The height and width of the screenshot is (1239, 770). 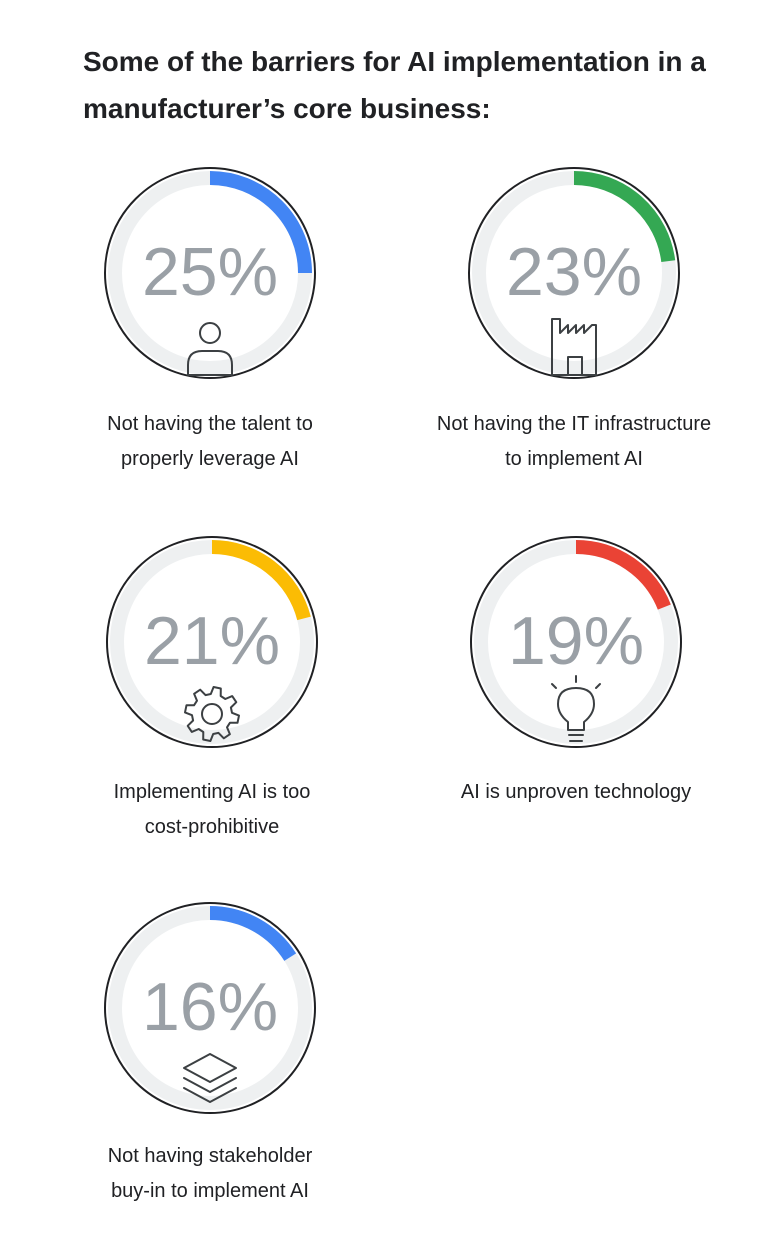 I want to click on gauge-percent-label: 25%, so click(x=210, y=272).